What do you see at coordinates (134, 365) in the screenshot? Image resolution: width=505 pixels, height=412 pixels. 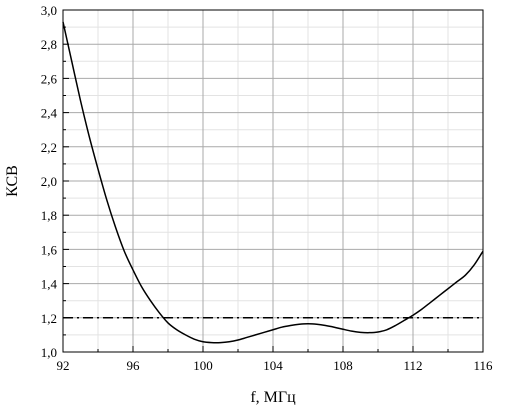 I see `x-tick-label: 96` at bounding box center [134, 365].